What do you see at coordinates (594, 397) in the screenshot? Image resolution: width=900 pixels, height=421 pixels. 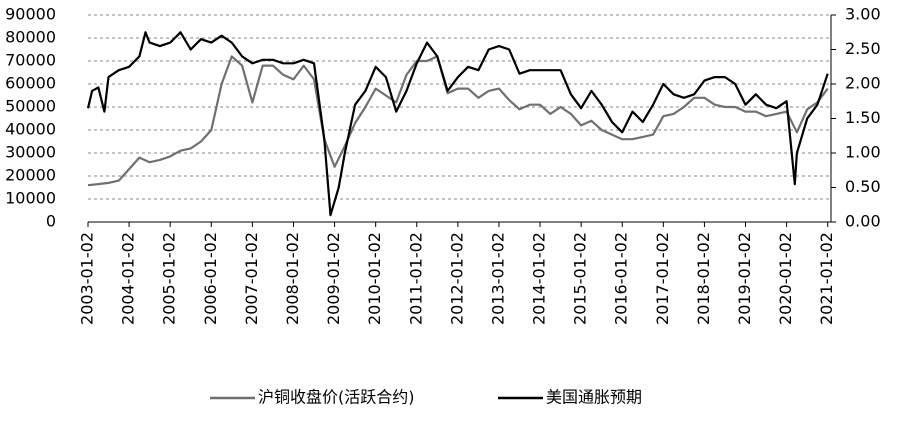 I see `legend-label: 美国通胀预期` at bounding box center [594, 397].